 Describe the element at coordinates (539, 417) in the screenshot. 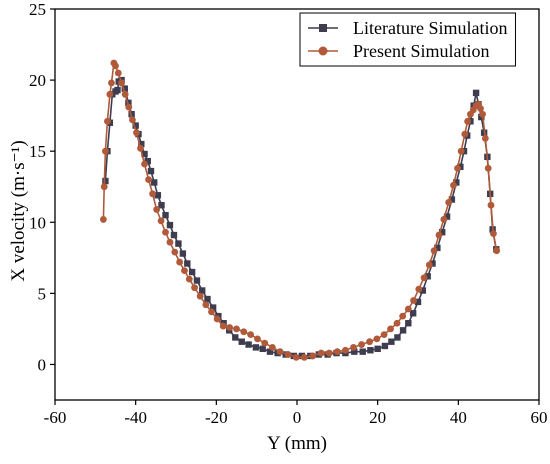

I see `x-tick-label: 60` at that location.